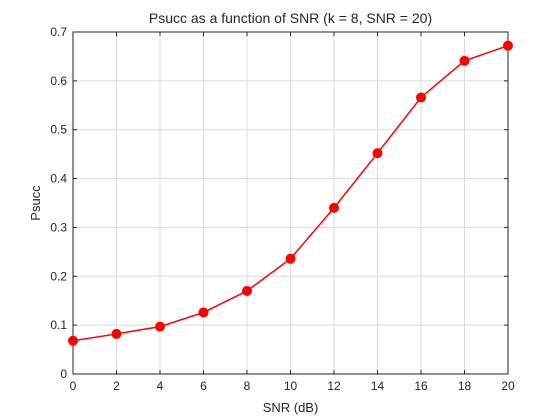 The height and width of the screenshot is (420, 560). What do you see at coordinates (63, 374) in the screenshot?
I see `y-tick-label: 0` at bounding box center [63, 374].